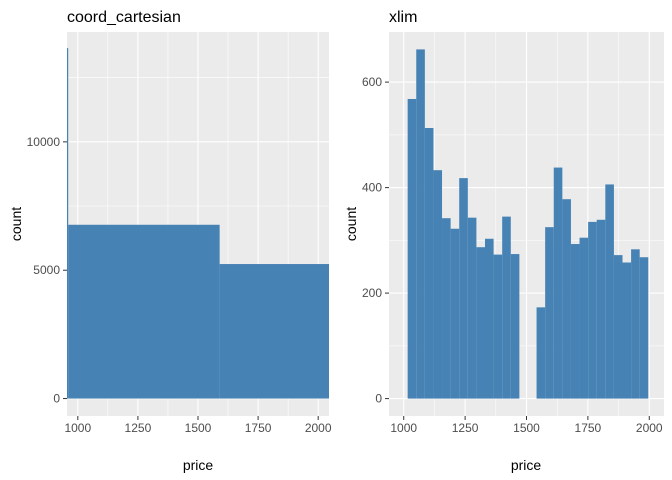 Image resolution: width=672 pixels, height=480 pixels. I want to click on panel-title: coord_cartesian, so click(124, 17).